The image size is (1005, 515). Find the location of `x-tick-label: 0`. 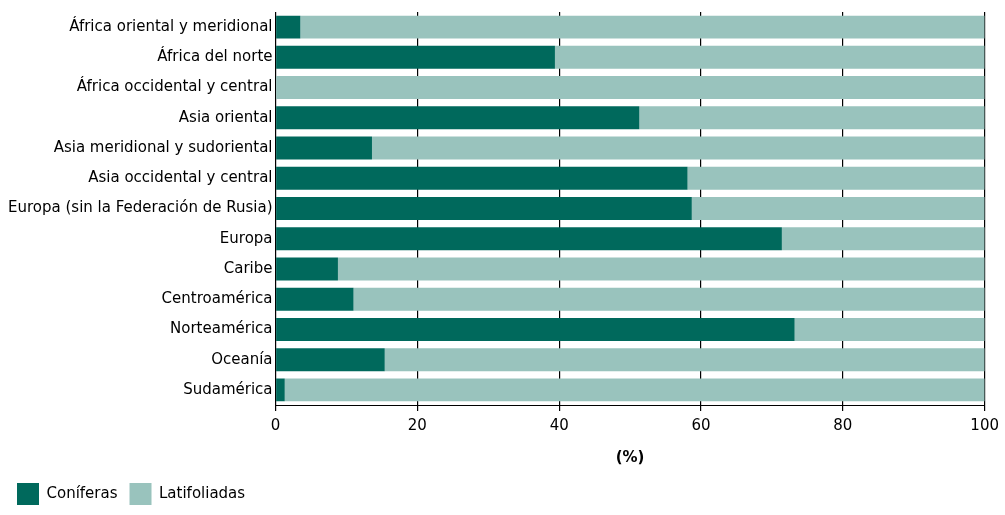

x-tick-label: 0 is located at coordinates (275, 424).